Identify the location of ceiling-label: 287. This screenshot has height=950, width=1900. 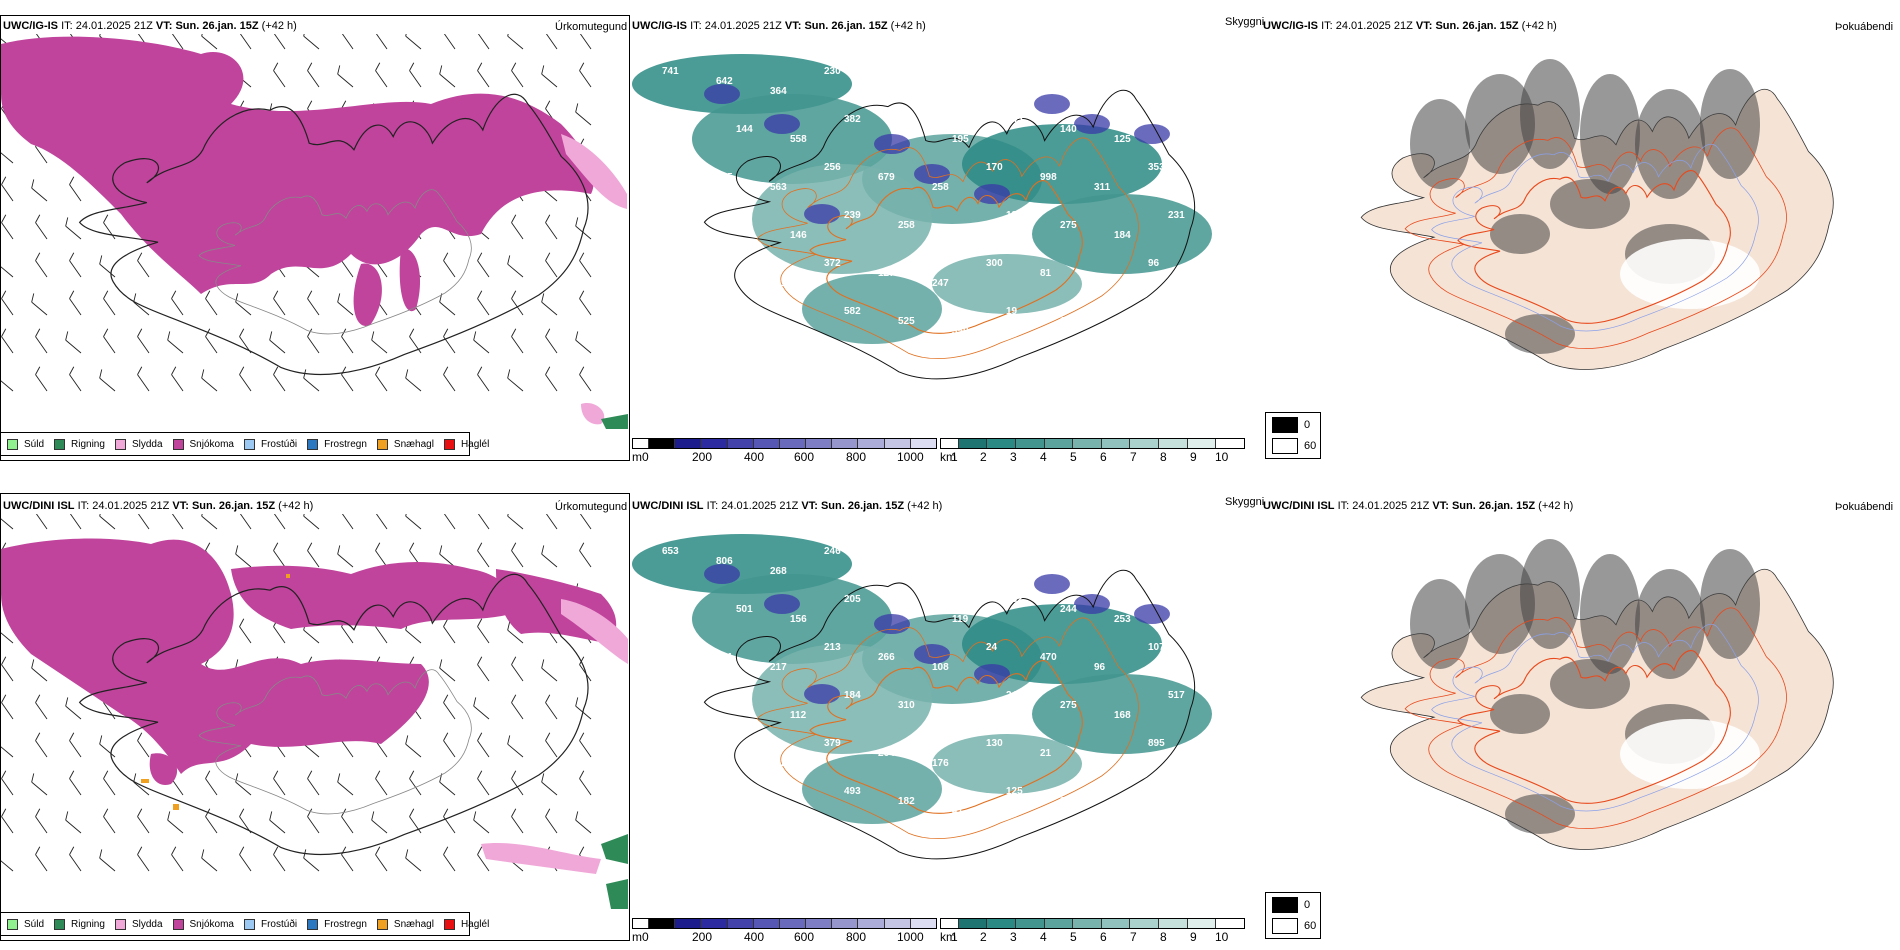
(906, 129).